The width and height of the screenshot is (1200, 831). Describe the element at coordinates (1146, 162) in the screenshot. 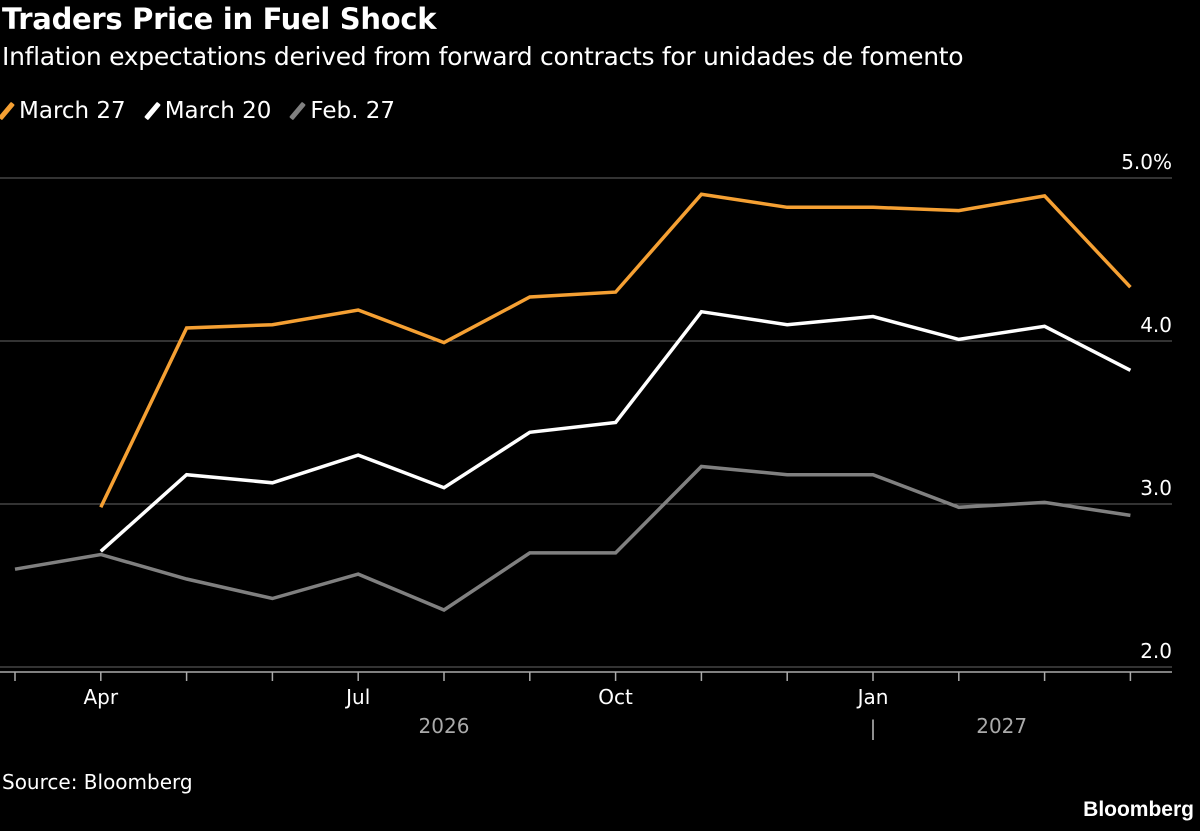

I see `y-tick-label: 5.0%` at that location.